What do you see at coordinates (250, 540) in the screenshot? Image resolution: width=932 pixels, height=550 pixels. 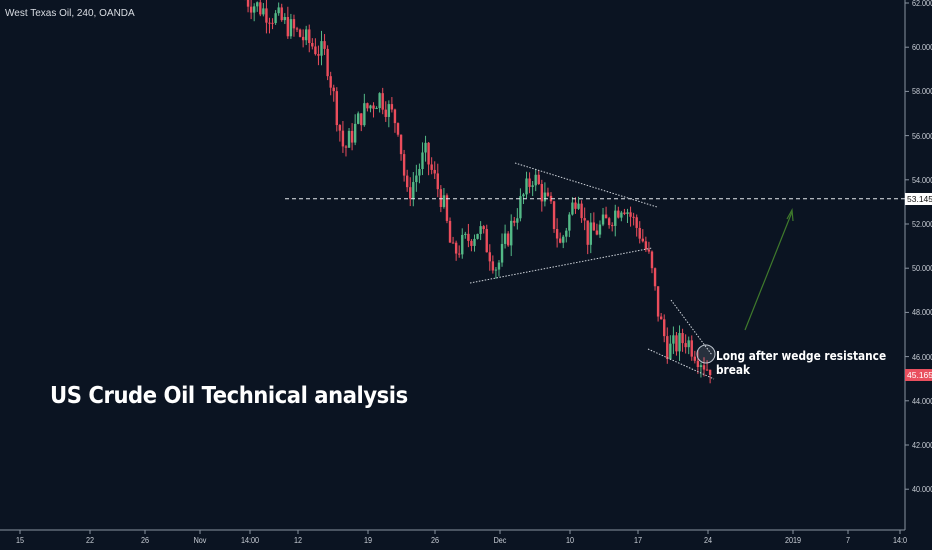 I see `time-tick-label: 14:00` at bounding box center [250, 540].